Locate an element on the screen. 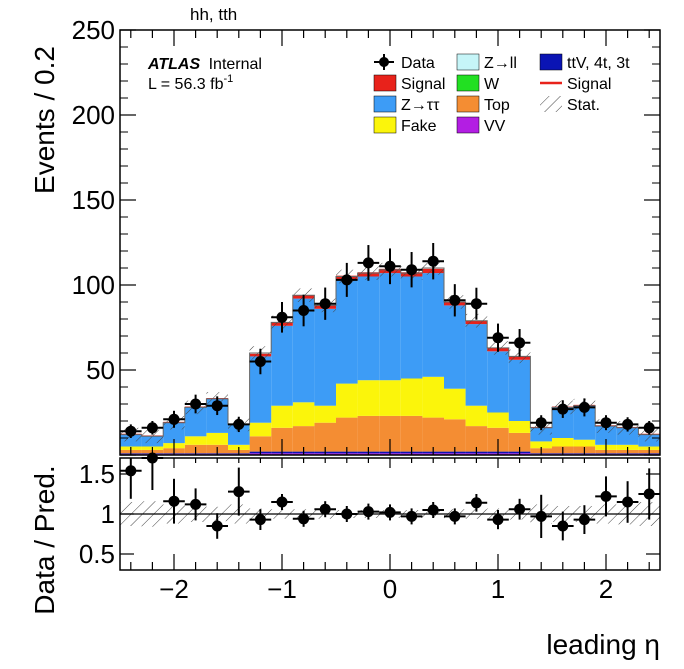  ratio-y-tick-label: 0.5 is located at coordinates (97, 554).